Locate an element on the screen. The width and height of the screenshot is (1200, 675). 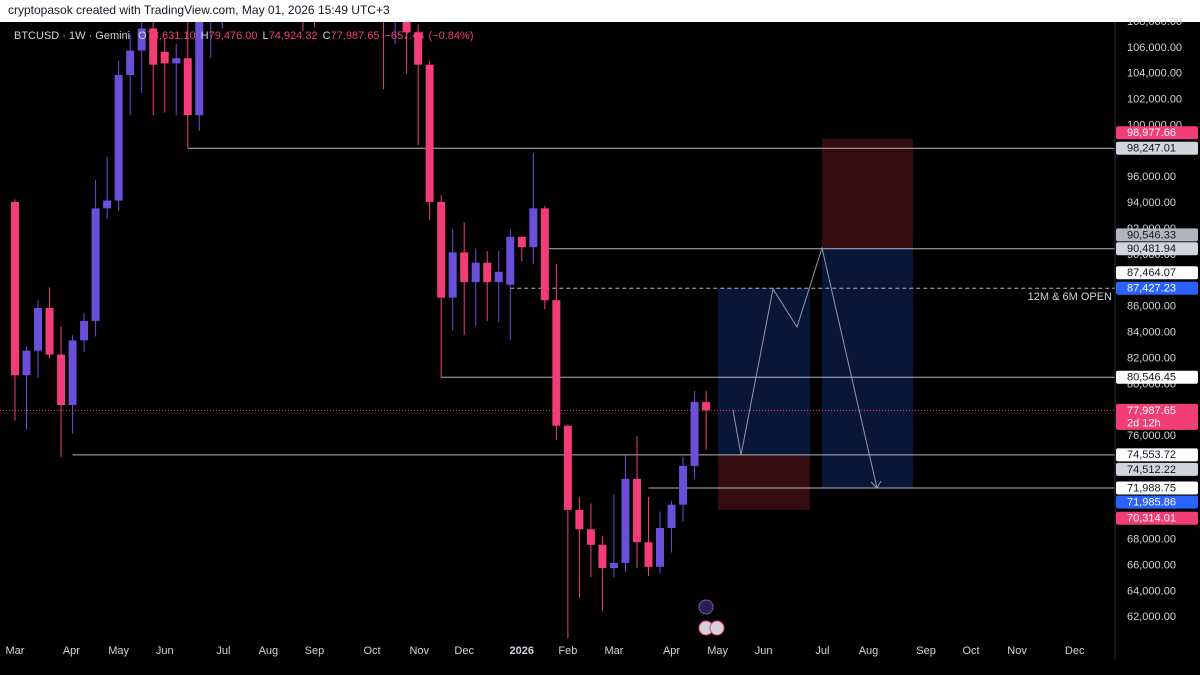
ohlc-key: L is located at coordinates (266, 36).